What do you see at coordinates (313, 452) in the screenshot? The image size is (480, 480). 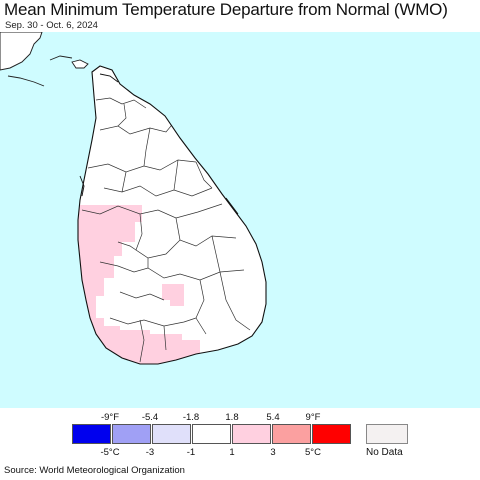 I see `legend-c-tick: 5°C` at bounding box center [313, 452].